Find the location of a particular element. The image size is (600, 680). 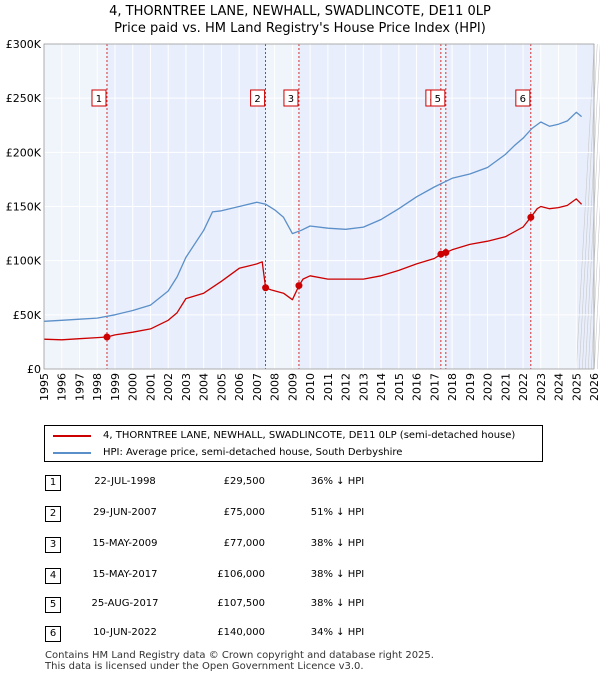

x-tick-label: 2007 is located at coordinates (257, 387).